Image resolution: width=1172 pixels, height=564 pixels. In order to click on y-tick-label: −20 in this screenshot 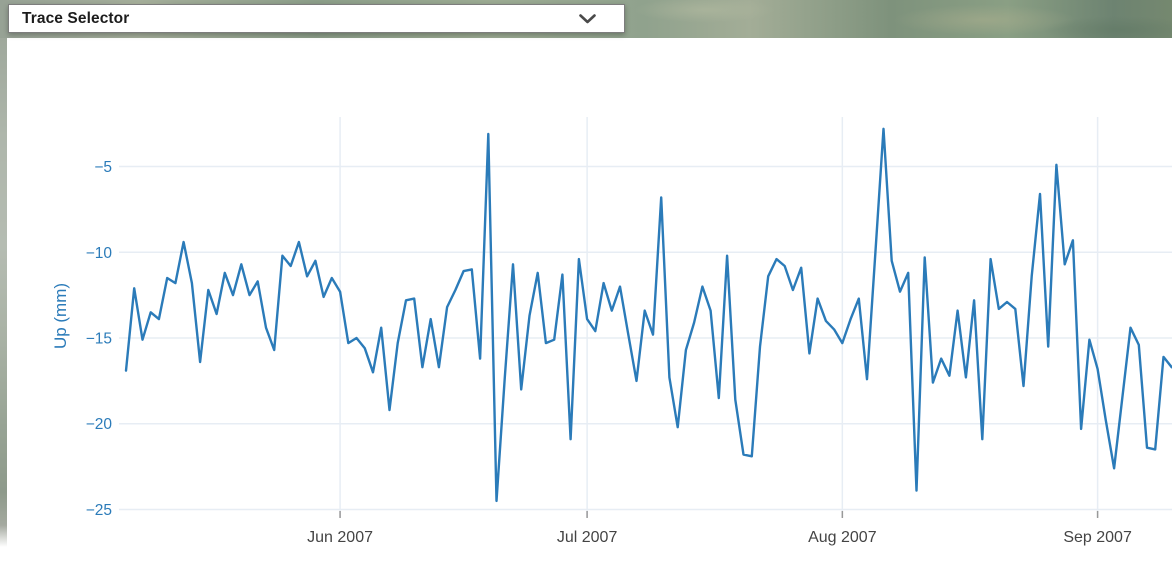, I will do `click(99, 424)`.